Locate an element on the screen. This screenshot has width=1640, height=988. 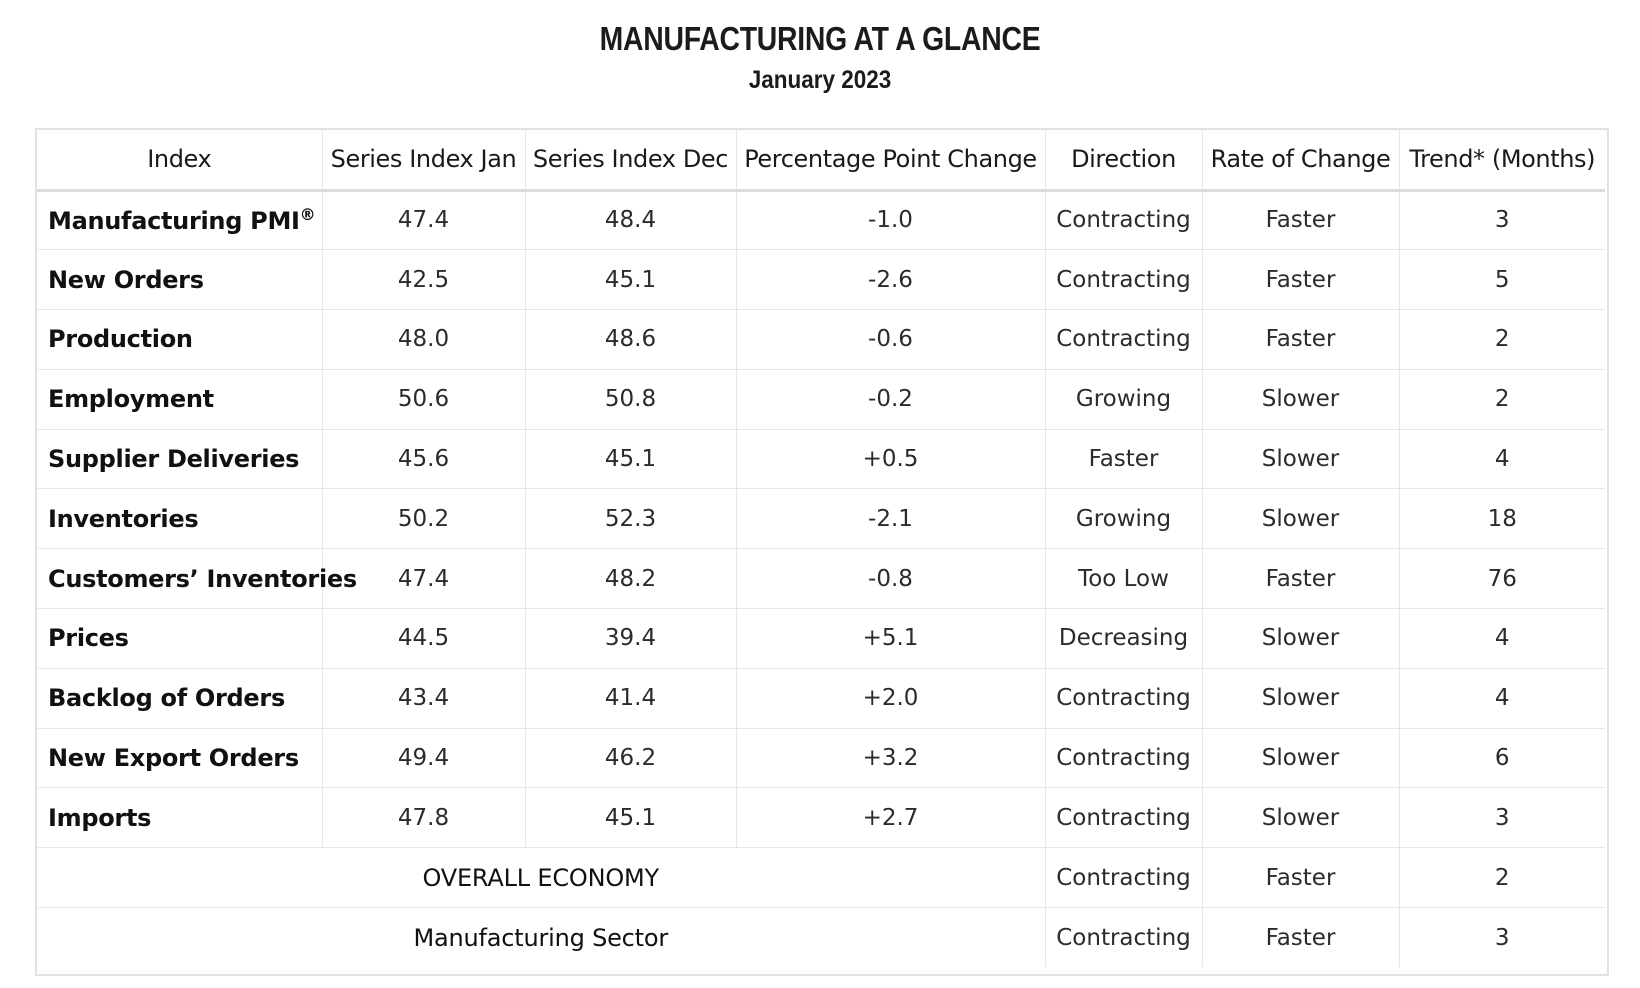
index-name-cell: New Export Orders is located at coordinates (180, 758).